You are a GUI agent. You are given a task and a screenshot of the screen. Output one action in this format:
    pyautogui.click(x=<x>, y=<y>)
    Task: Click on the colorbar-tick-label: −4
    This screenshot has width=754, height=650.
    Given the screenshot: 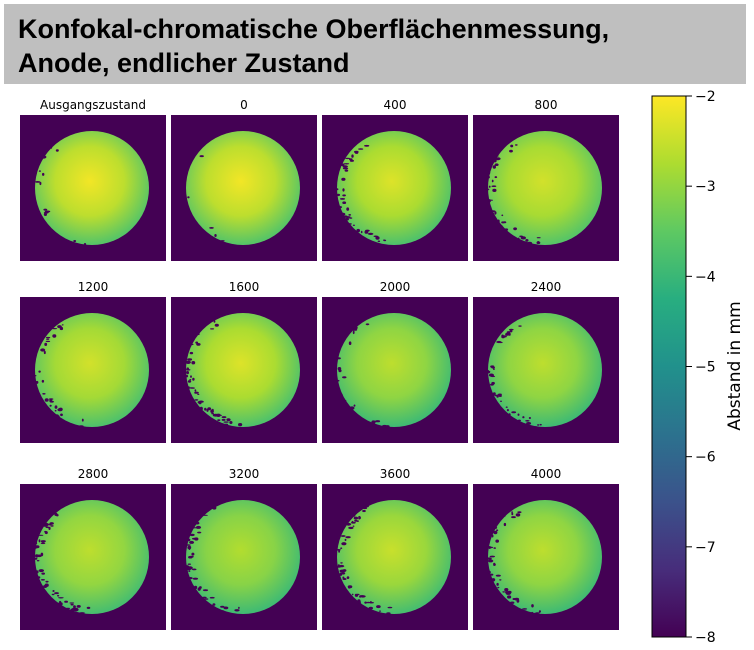 What is the action you would take?
    pyautogui.click(x=705, y=277)
    